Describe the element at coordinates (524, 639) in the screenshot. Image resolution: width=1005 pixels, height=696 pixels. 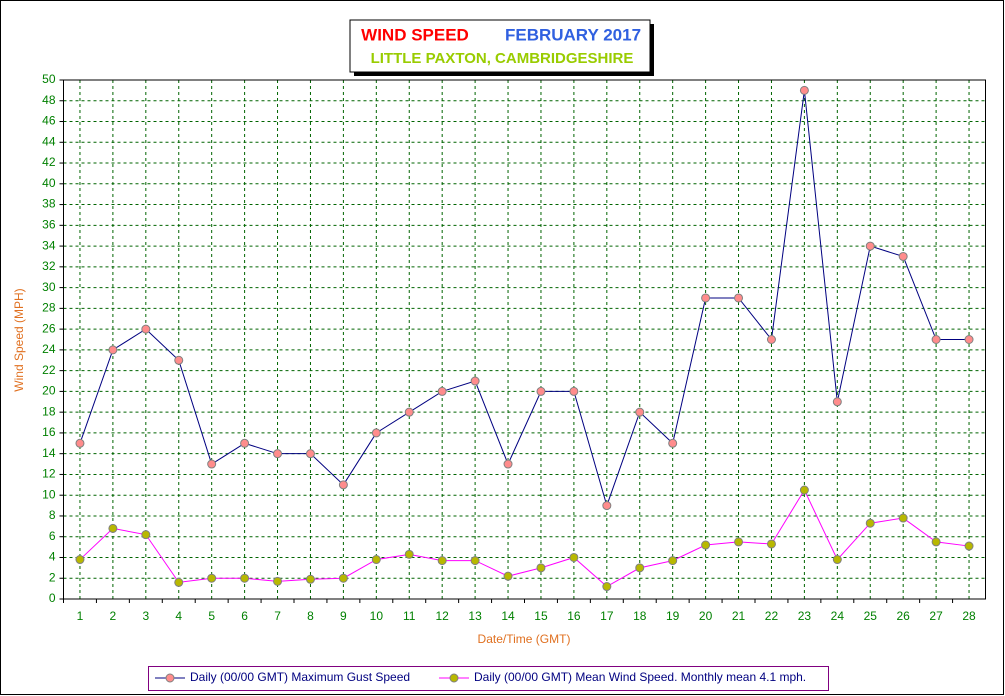
I see `x-axis-label: Date/Time (GMT)` at that location.